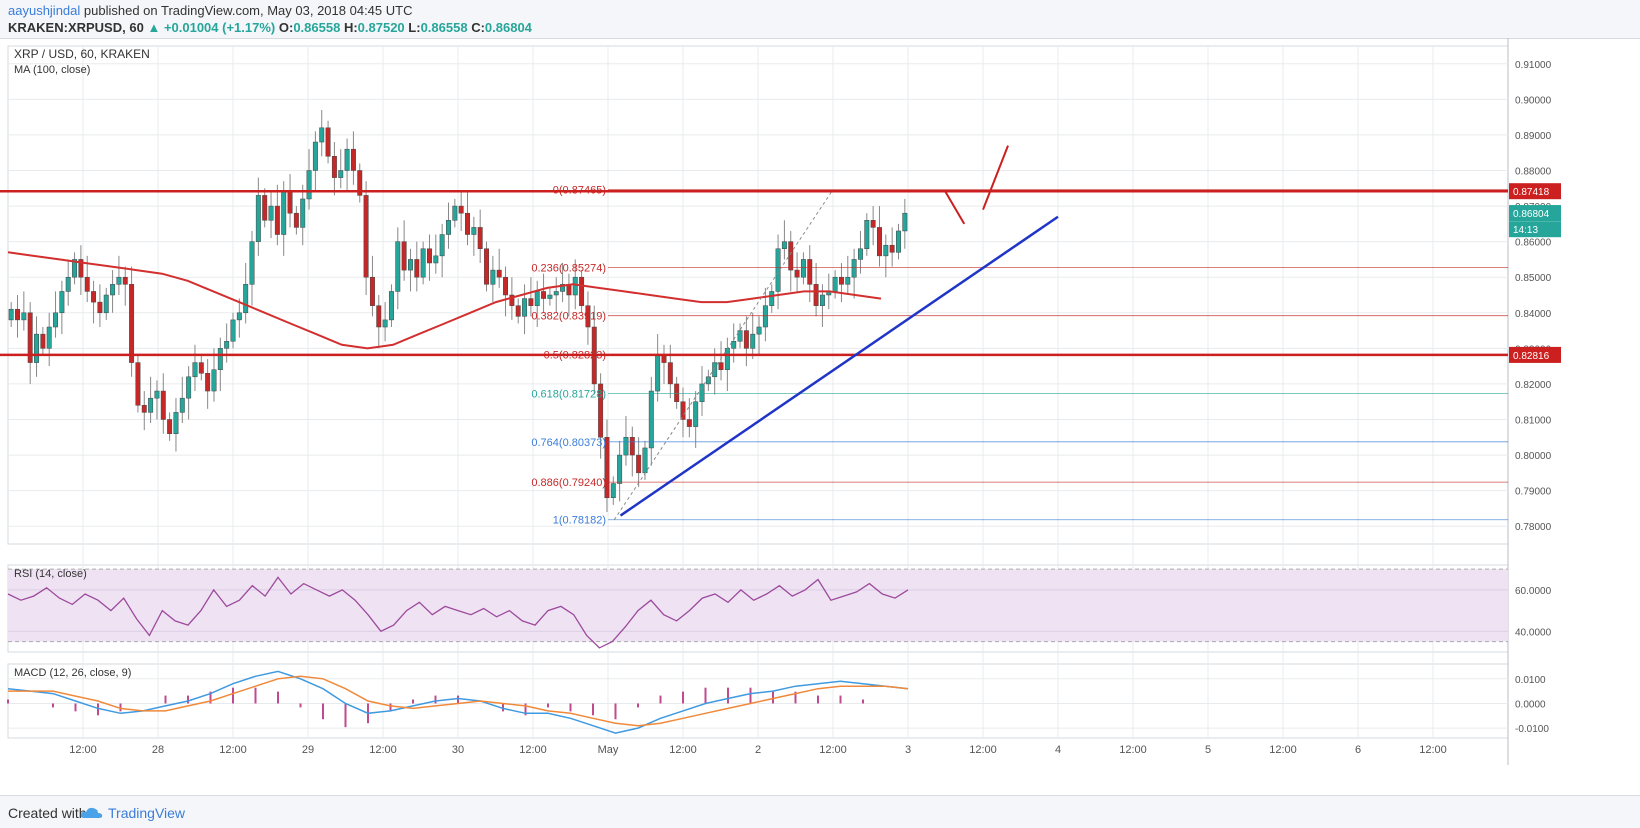 Image resolution: width=1640 pixels, height=828 pixels. I want to click on macd-signal-line, so click(458, 701).